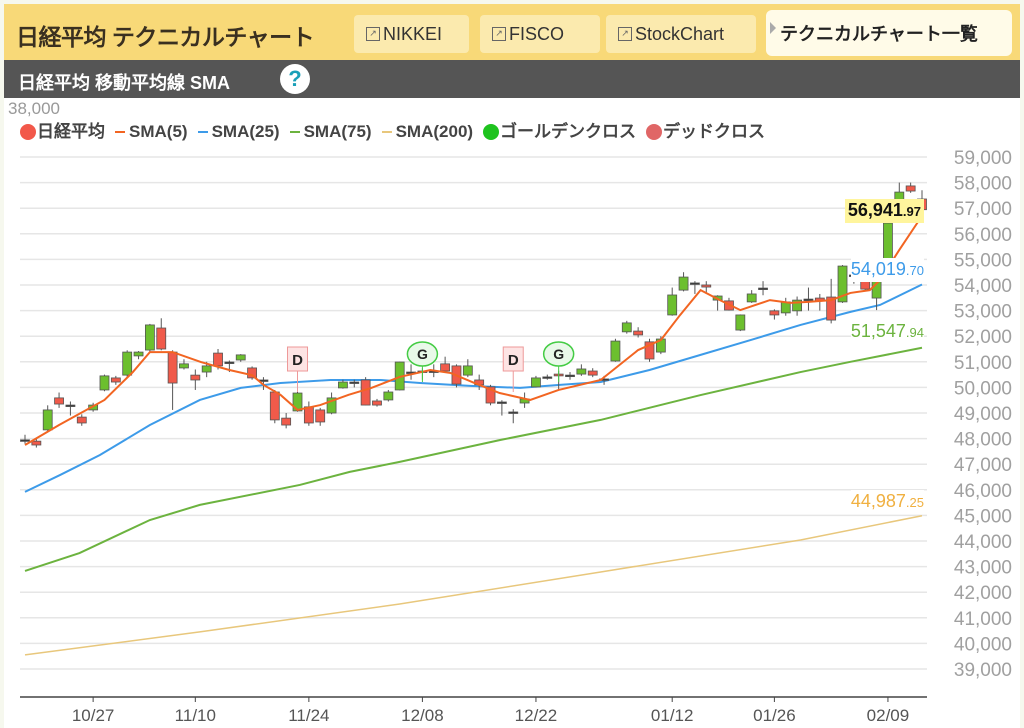 This screenshot has width=1024, height=728. Describe the element at coordinates (983, 440) in the screenshot. I see `y-tick-label: 48,000` at that location.